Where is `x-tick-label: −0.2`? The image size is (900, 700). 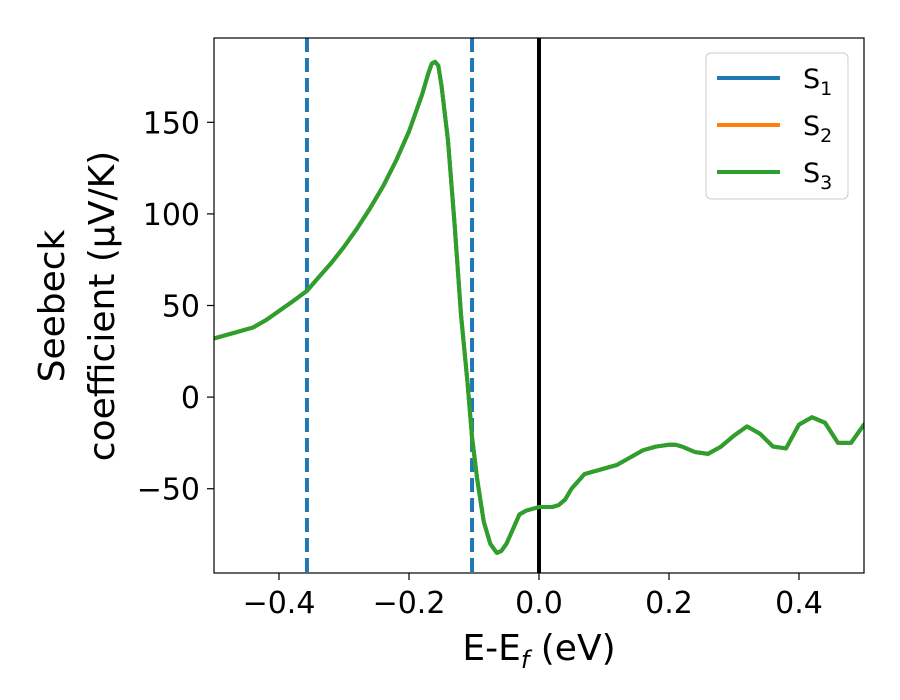 x-tick-label: −0.2 is located at coordinates (409, 603).